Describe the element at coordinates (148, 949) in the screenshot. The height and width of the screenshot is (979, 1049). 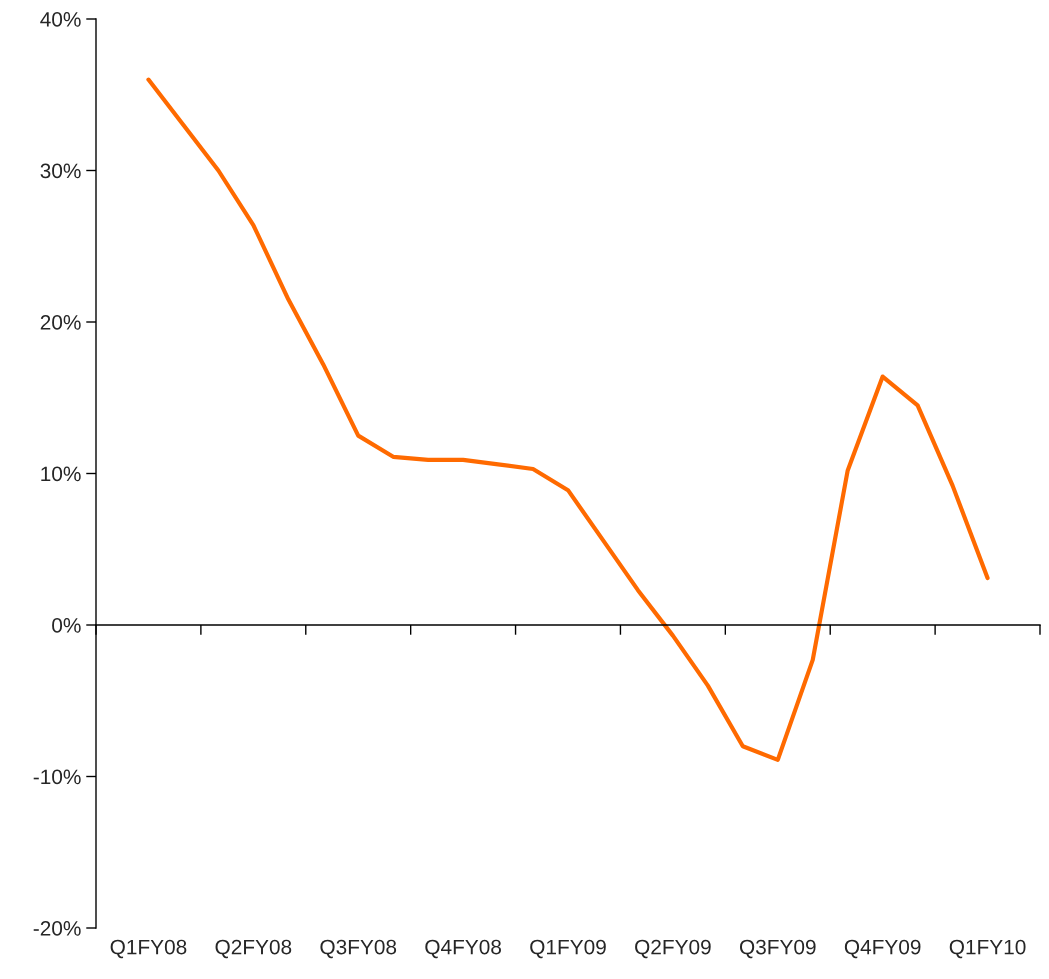
I see `x-tick-label: Q1FY08` at that location.